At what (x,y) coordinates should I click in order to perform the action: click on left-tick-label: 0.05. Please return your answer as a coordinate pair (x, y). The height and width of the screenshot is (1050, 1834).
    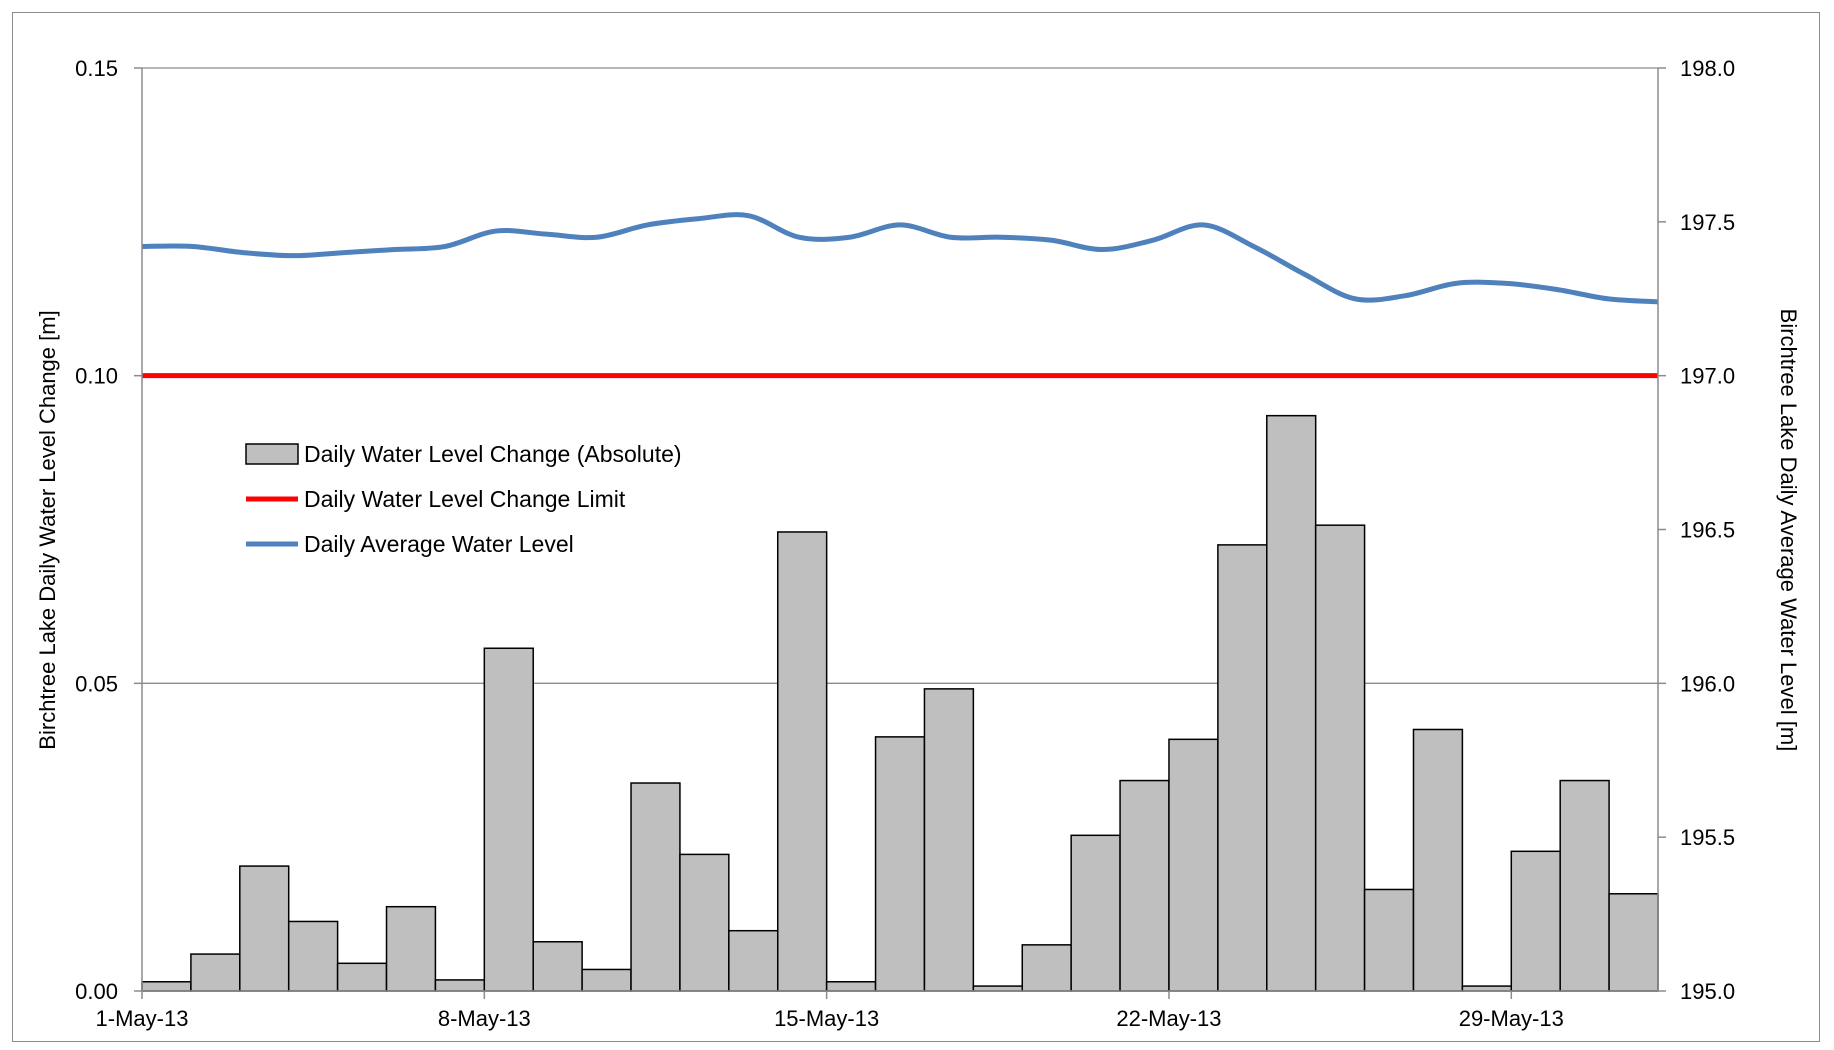
    Looking at the image, I should click on (96, 683).